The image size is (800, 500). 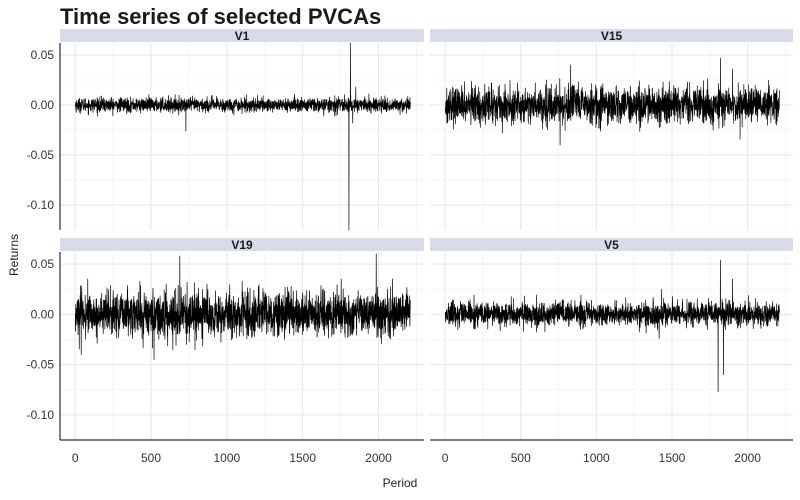 I want to click on facet-label-v19: V19, so click(x=242, y=245).